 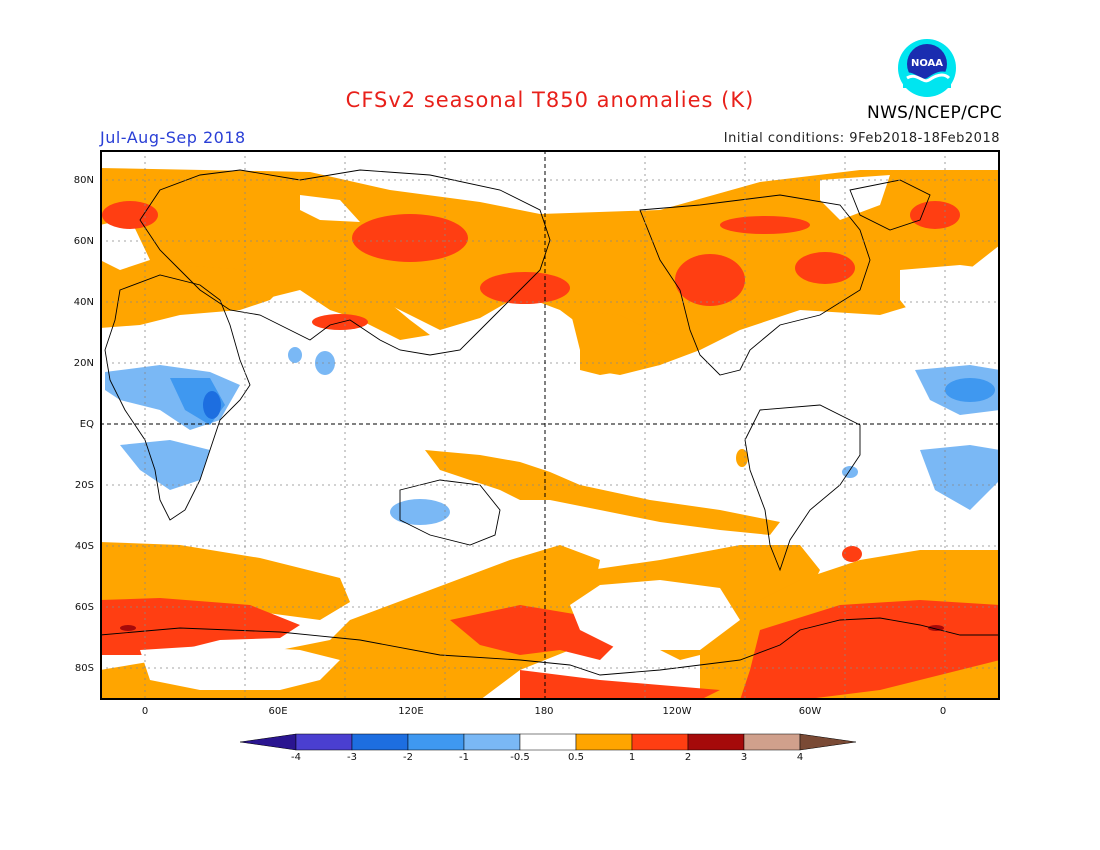 What do you see at coordinates (330, 208) in the screenshot?
I see `neutral-patch-siberia` at bounding box center [330, 208].